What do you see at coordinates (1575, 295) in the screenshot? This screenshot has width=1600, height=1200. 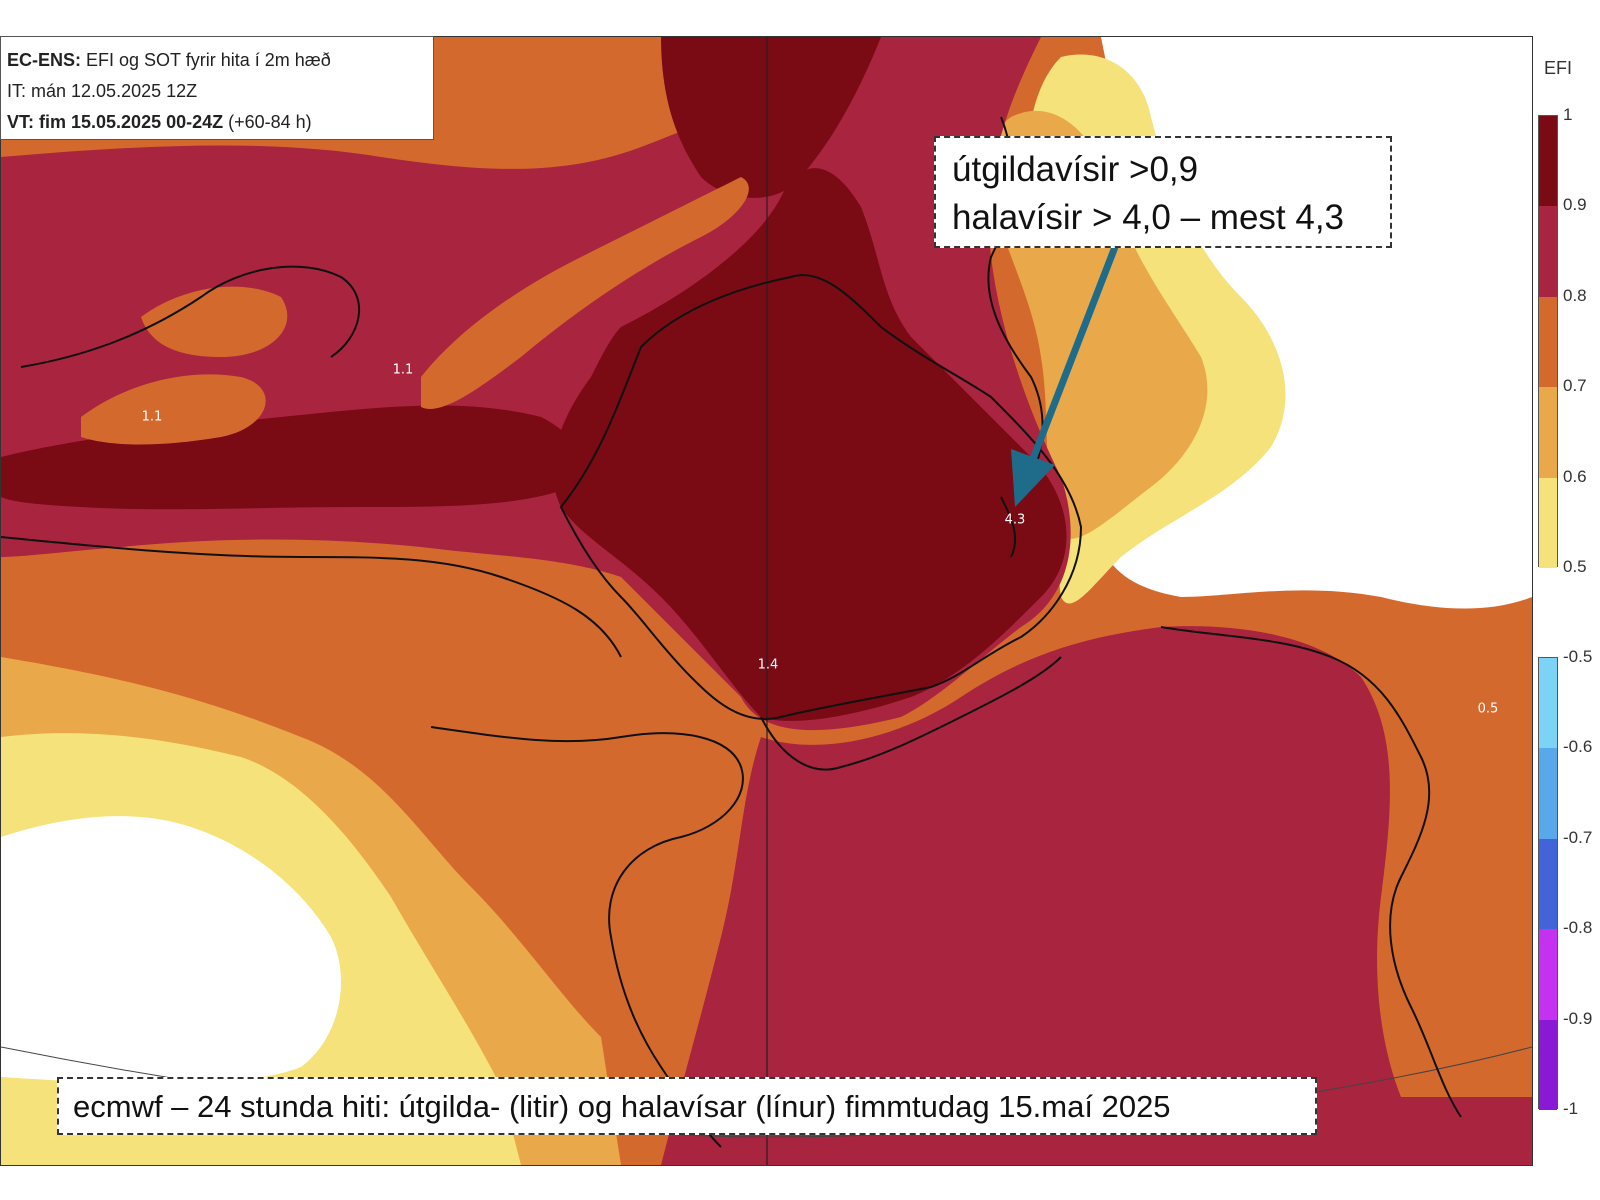 I see `legend-positive-tick-label: 0.8` at bounding box center [1575, 295].